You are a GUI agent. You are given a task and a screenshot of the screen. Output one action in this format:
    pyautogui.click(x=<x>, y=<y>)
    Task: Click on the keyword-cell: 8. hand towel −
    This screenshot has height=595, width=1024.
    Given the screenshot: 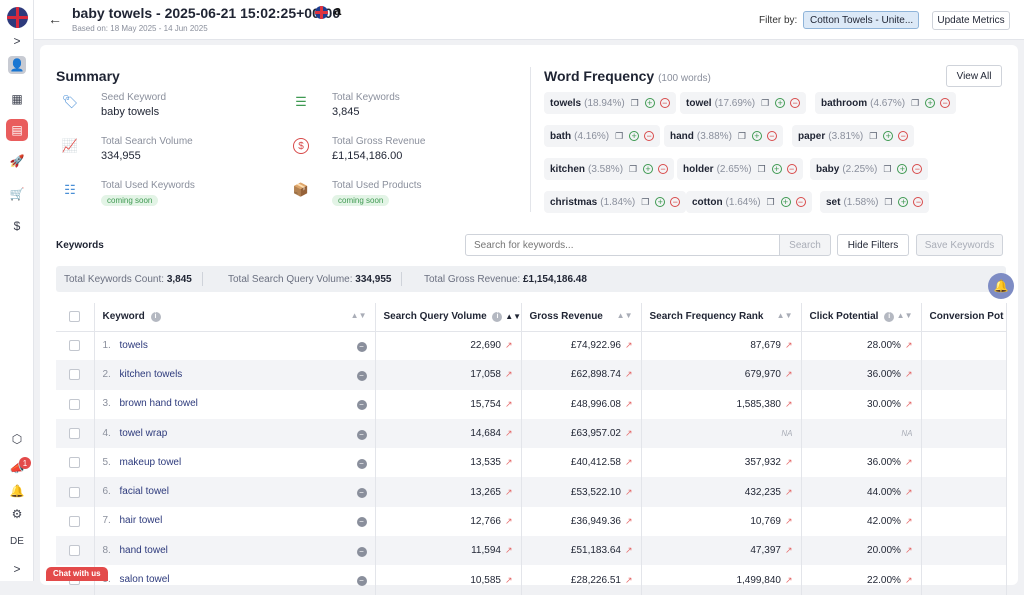 What is the action you would take?
    pyautogui.click(x=235, y=551)
    